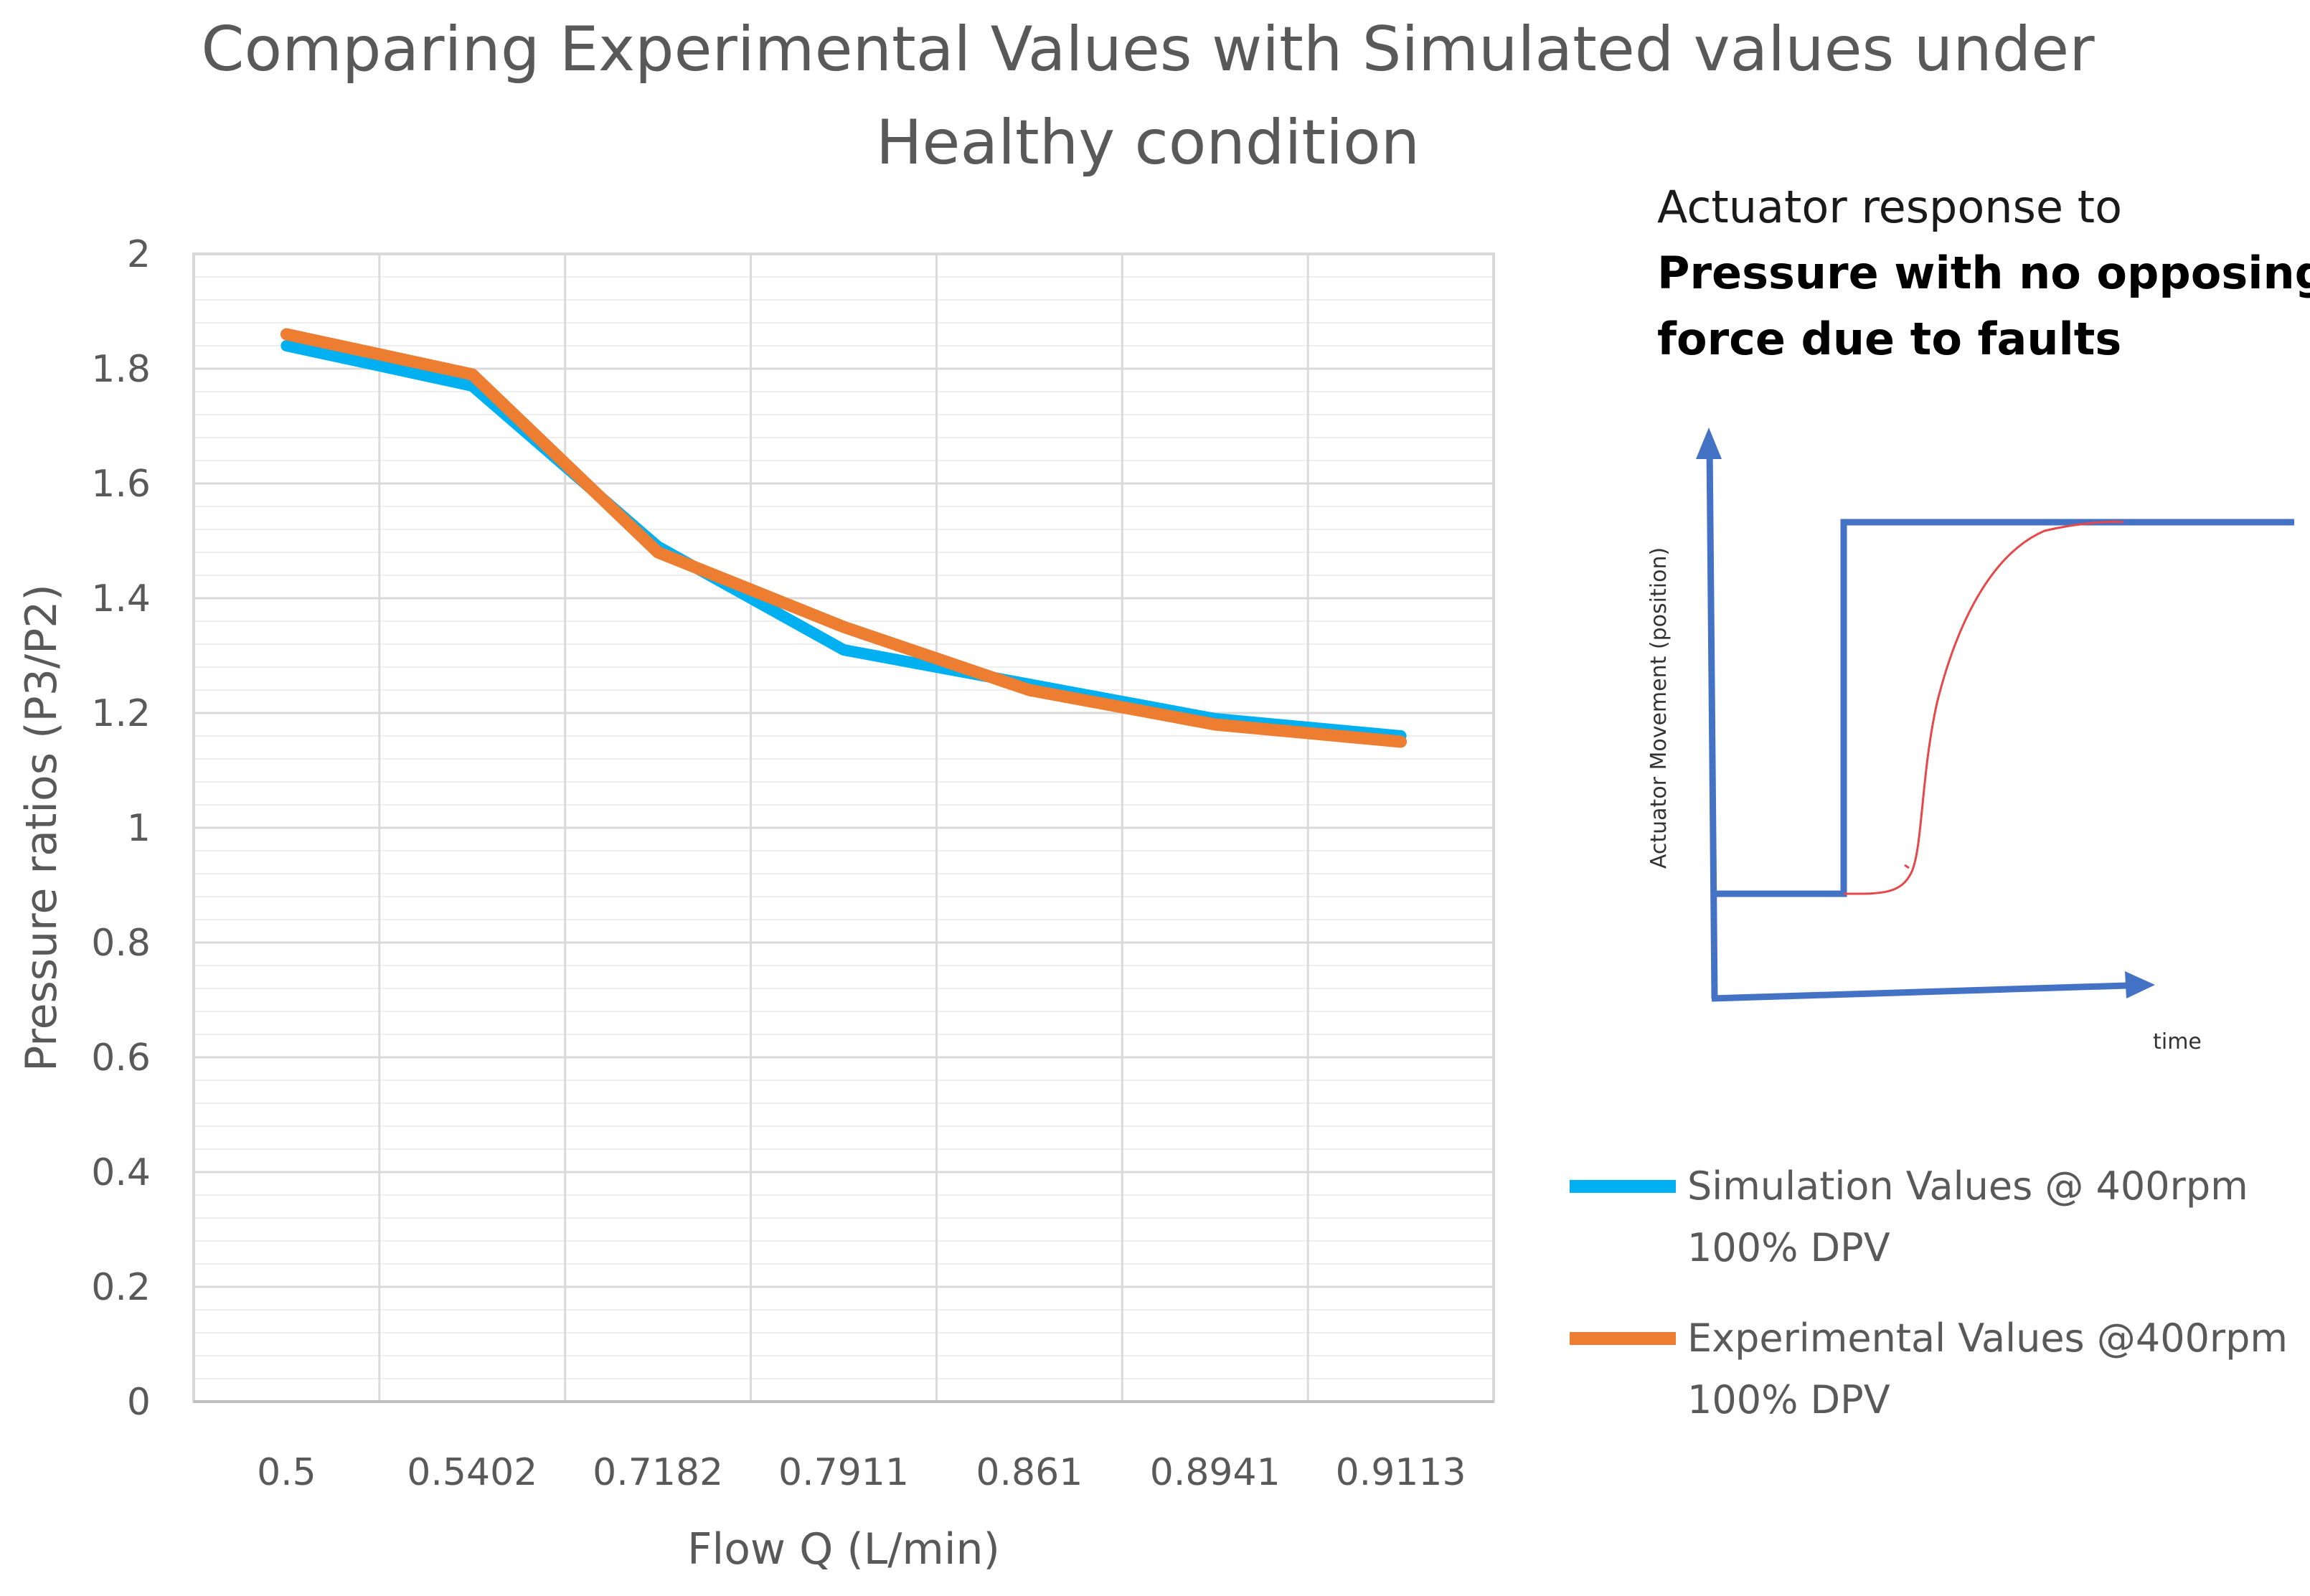 The height and width of the screenshot is (1596, 2310). What do you see at coordinates (1987, 1338) in the screenshot?
I see `legend-label-experimental-line-1: Experimental Values @400rpm` at bounding box center [1987, 1338].